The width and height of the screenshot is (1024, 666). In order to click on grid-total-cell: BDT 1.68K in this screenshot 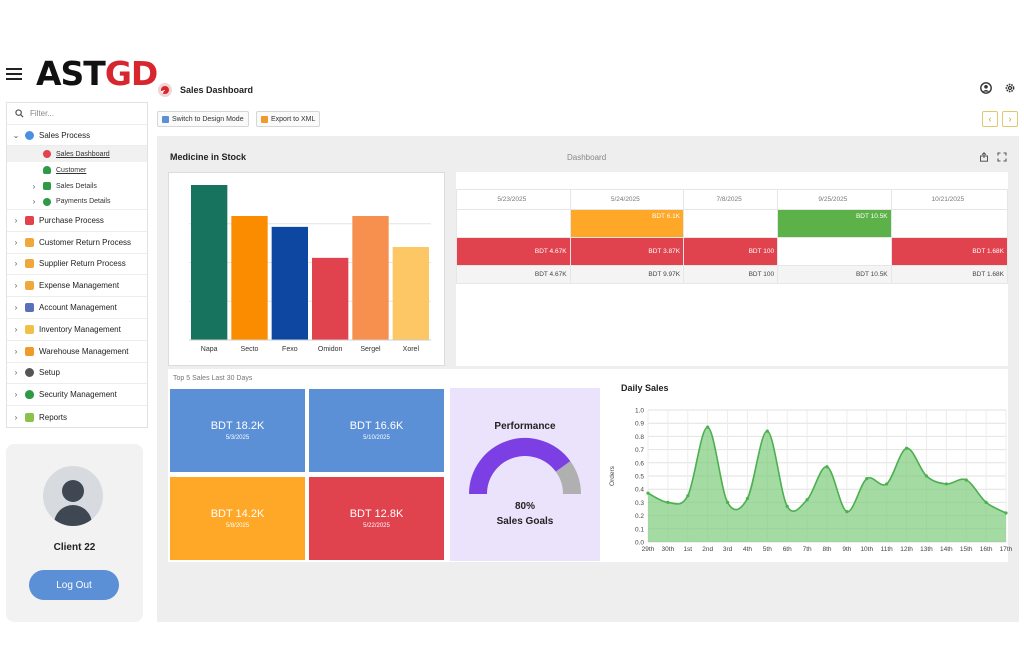, I will do `click(949, 274)`.